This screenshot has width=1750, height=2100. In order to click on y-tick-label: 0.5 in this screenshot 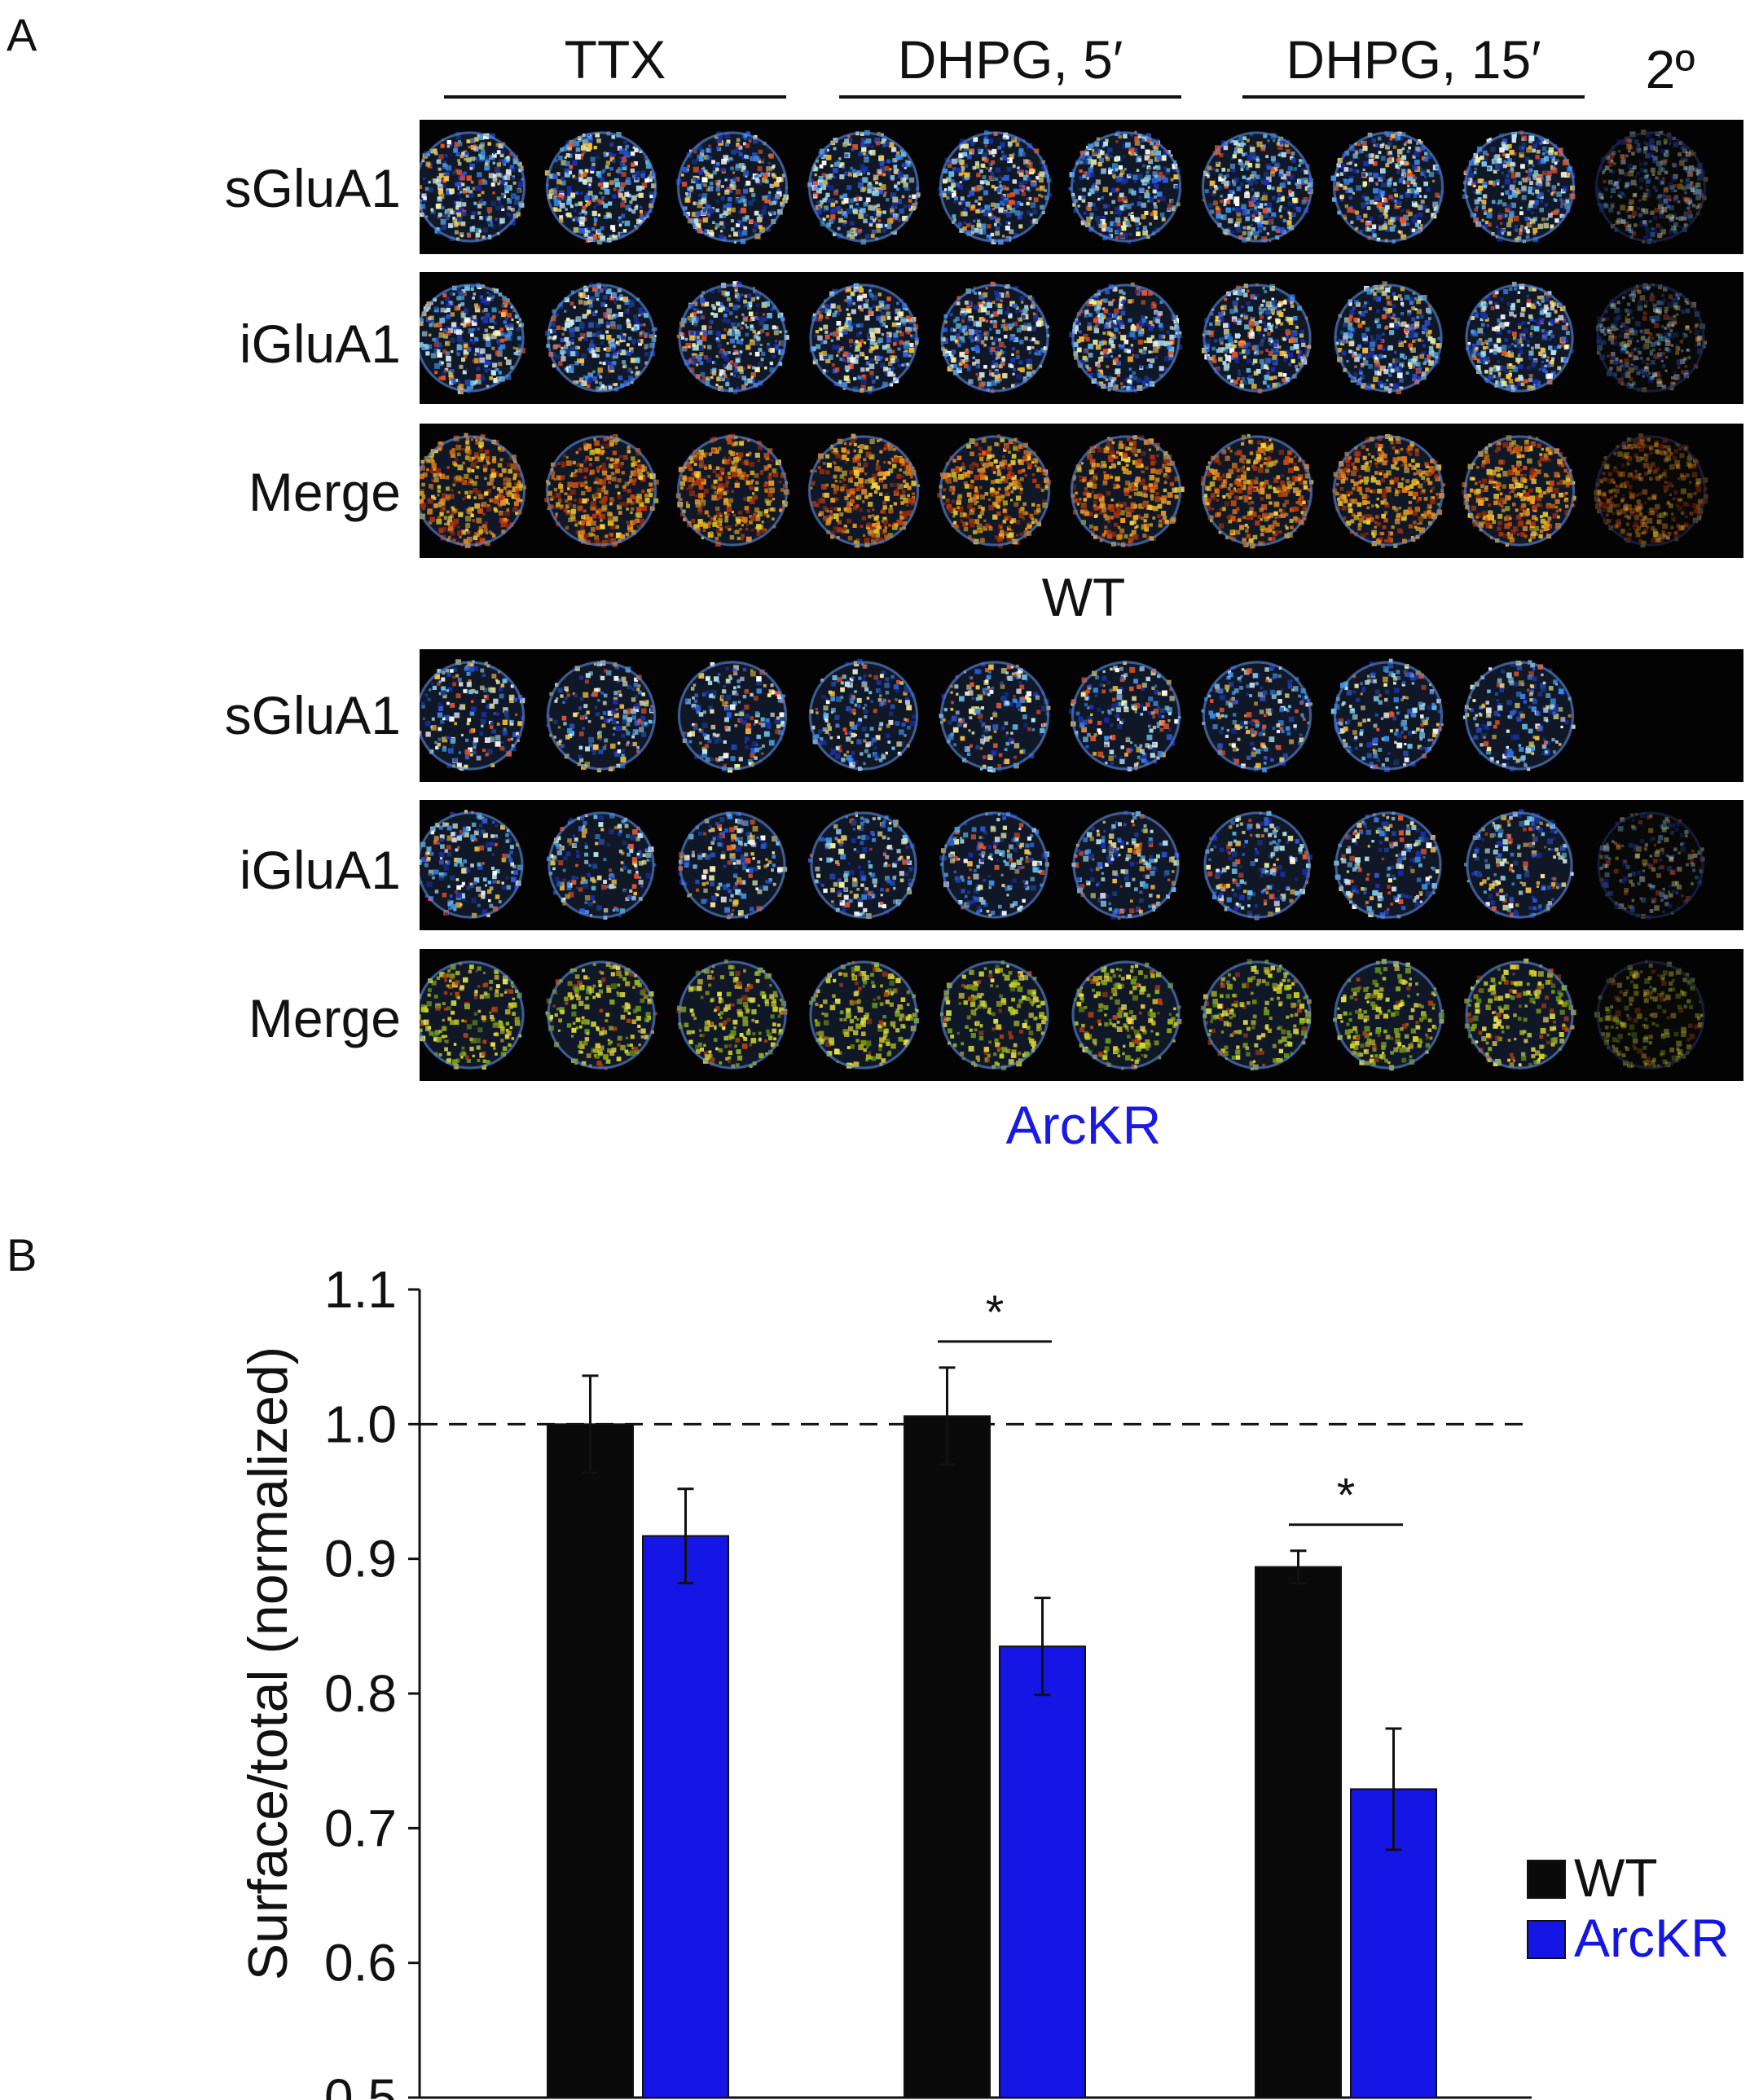, I will do `click(360, 2084)`.